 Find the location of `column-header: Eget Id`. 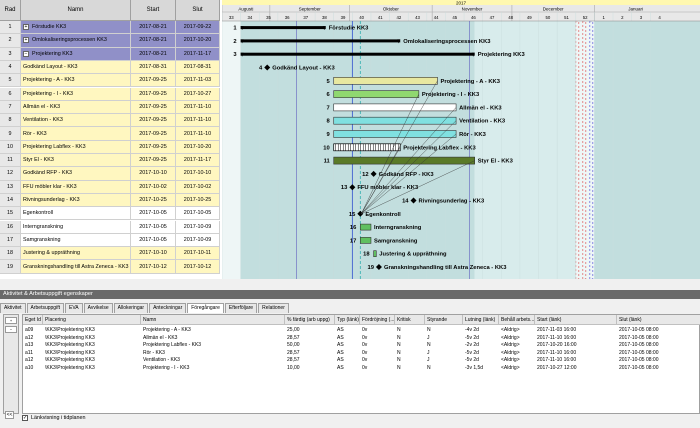

column-header: Eget Id is located at coordinates (33, 320).